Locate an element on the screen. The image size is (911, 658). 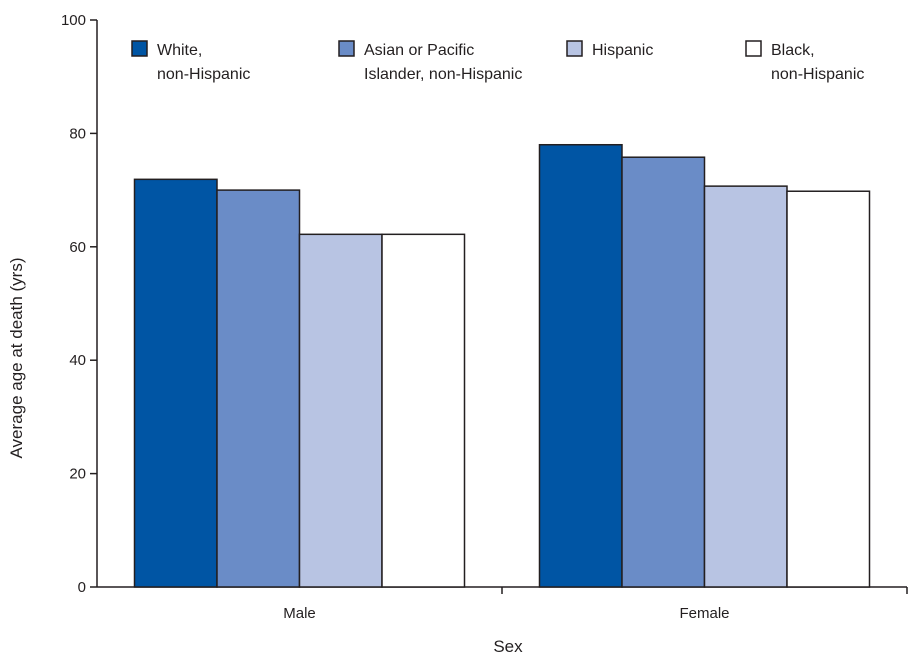
x-axis-title: Sex is located at coordinates (508, 646).